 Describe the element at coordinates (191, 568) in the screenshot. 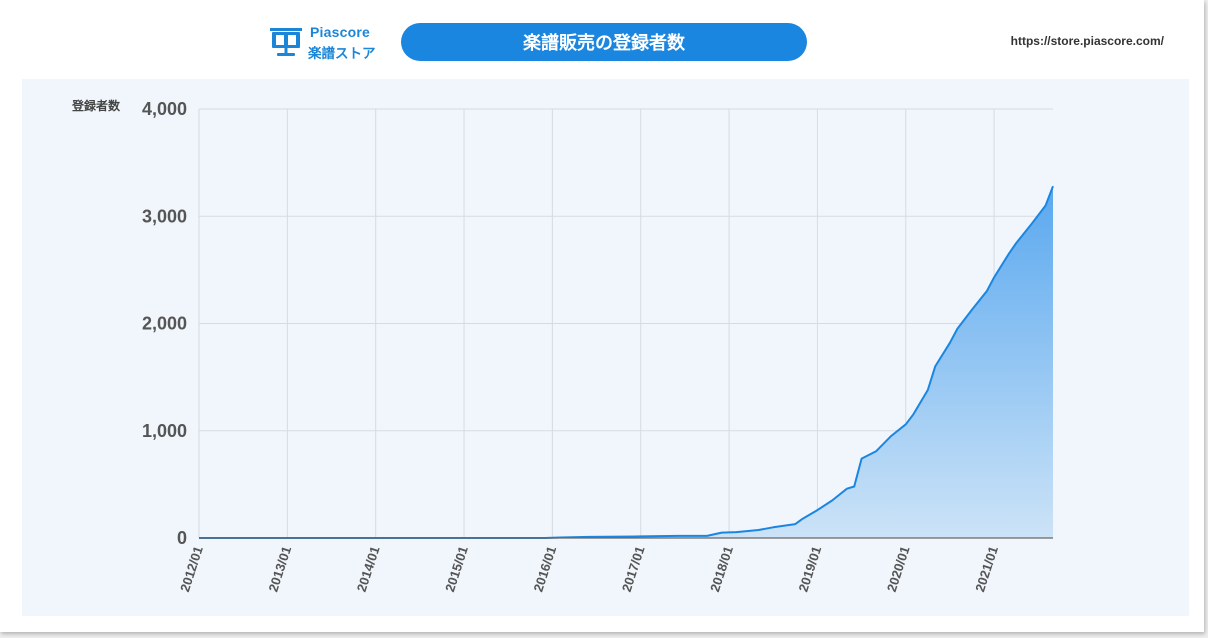

I see `x-tick-label: 2012/01` at that location.